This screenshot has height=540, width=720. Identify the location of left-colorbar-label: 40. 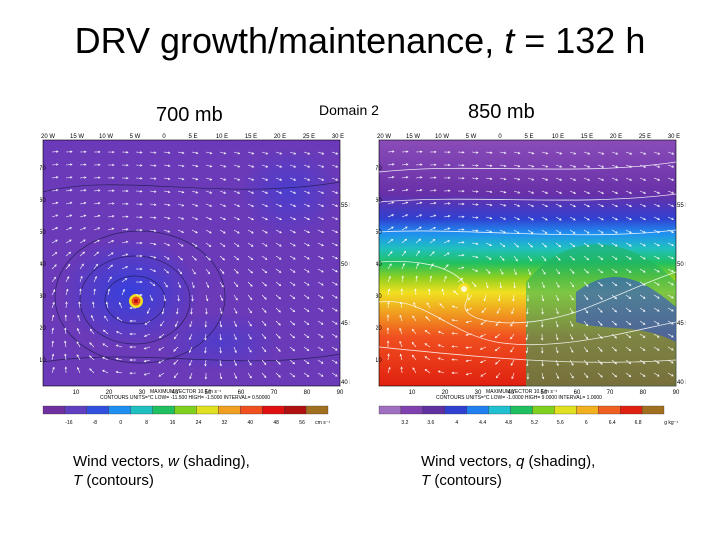
(250, 423).